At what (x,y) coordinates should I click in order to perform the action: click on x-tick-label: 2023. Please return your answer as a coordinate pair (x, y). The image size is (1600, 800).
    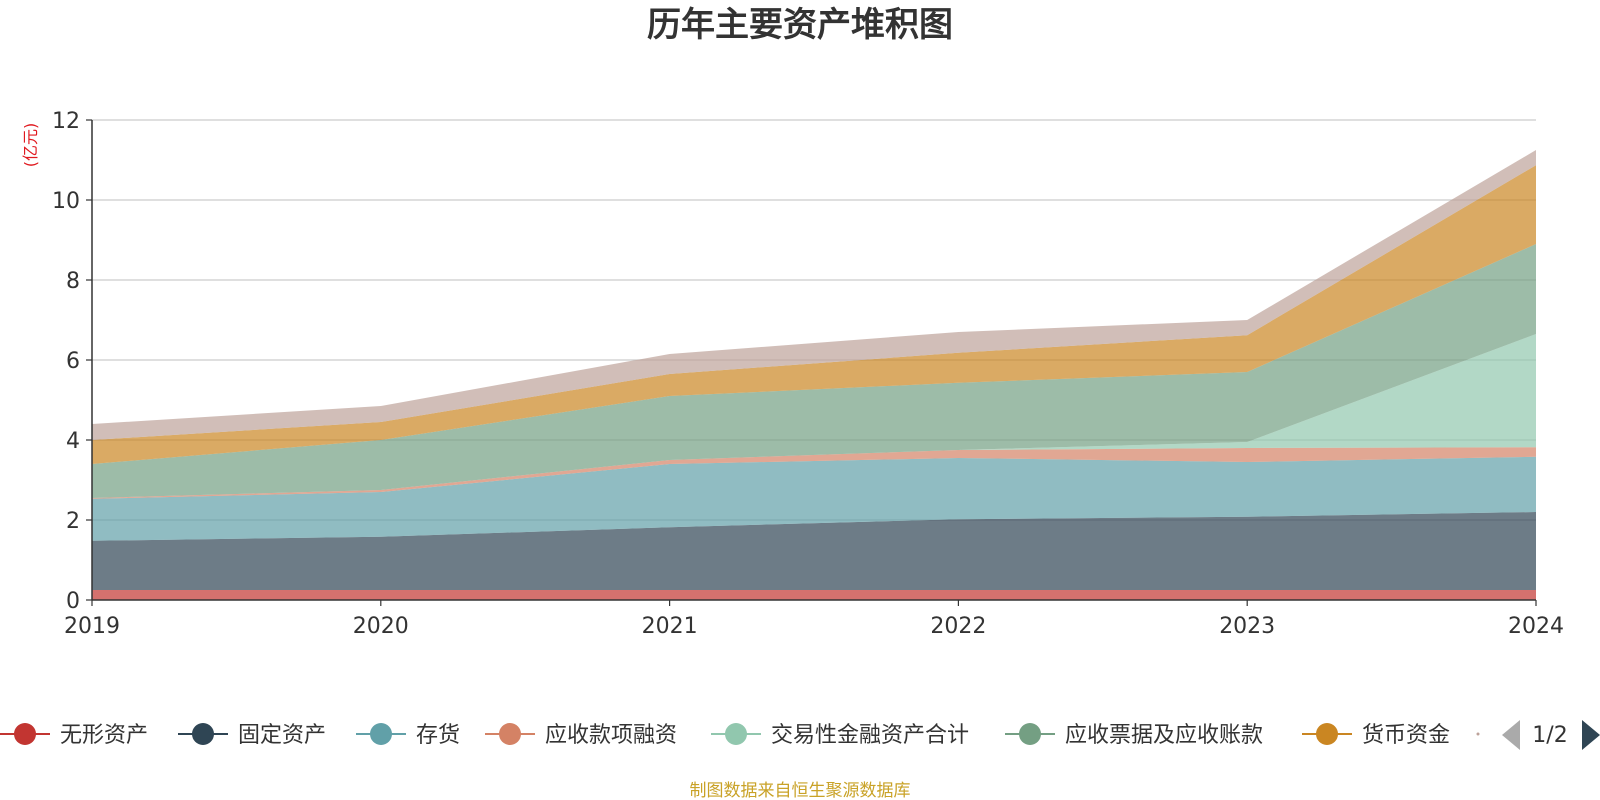
    Looking at the image, I should click on (1247, 626).